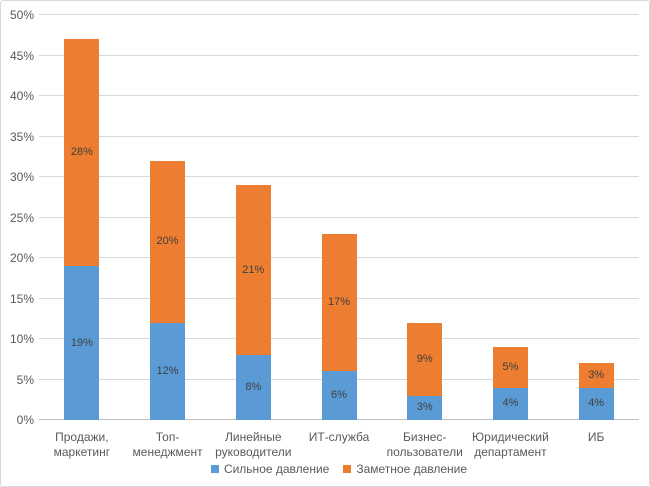 The height and width of the screenshot is (487, 650). I want to click on stacked-bar: 4% 5%, so click(510, 217).